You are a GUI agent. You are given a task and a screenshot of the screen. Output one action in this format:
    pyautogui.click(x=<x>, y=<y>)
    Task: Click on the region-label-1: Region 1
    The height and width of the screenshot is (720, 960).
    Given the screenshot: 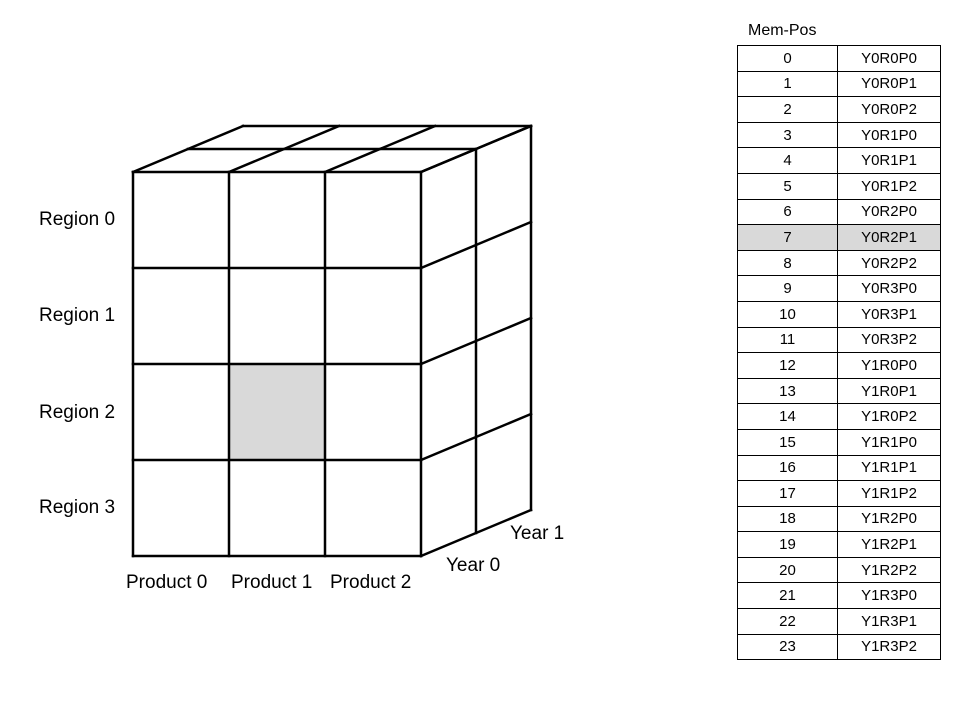 What is the action you would take?
    pyautogui.click(x=77, y=315)
    